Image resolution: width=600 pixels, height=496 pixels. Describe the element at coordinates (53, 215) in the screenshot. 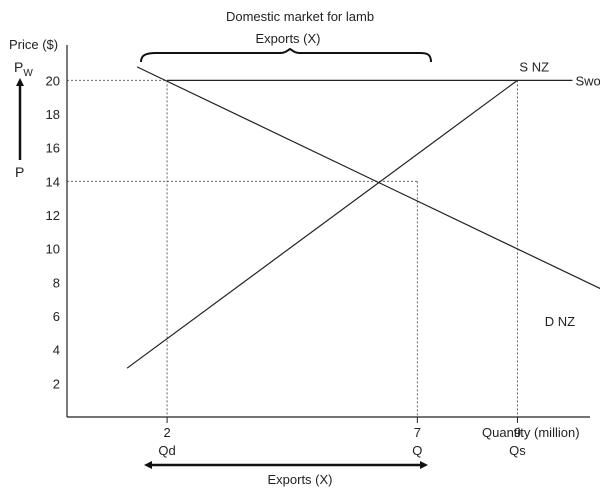

I see `y-tick-label: 12` at that location.